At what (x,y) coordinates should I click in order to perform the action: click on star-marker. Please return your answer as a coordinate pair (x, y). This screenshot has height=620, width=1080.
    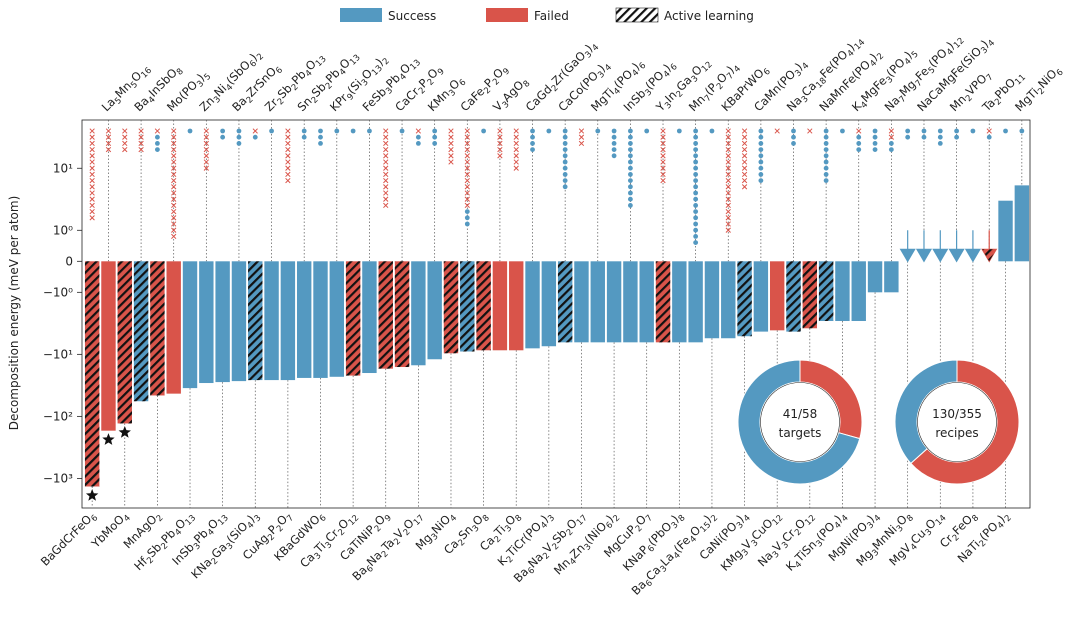
    Looking at the image, I should click on (92, 494).